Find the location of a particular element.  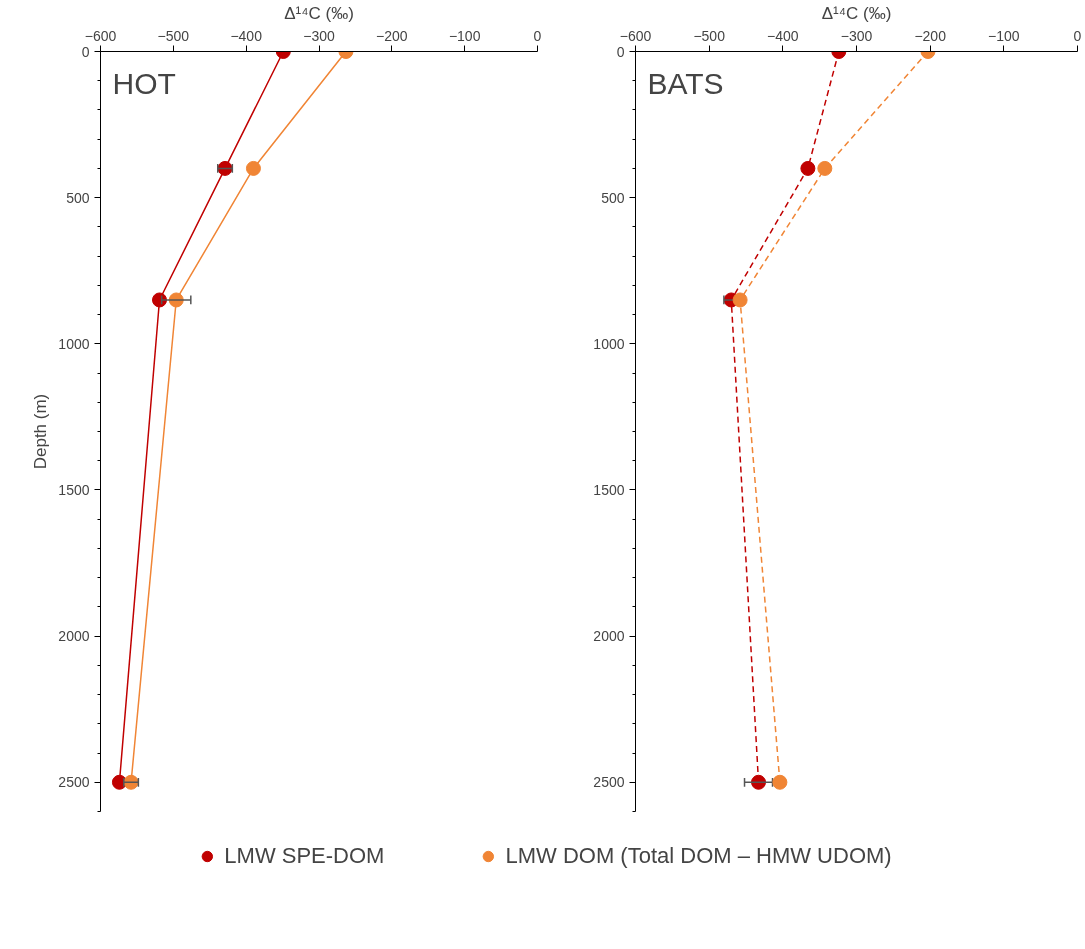

legend-label: LMW SPE-DOM is located at coordinates (304, 856).